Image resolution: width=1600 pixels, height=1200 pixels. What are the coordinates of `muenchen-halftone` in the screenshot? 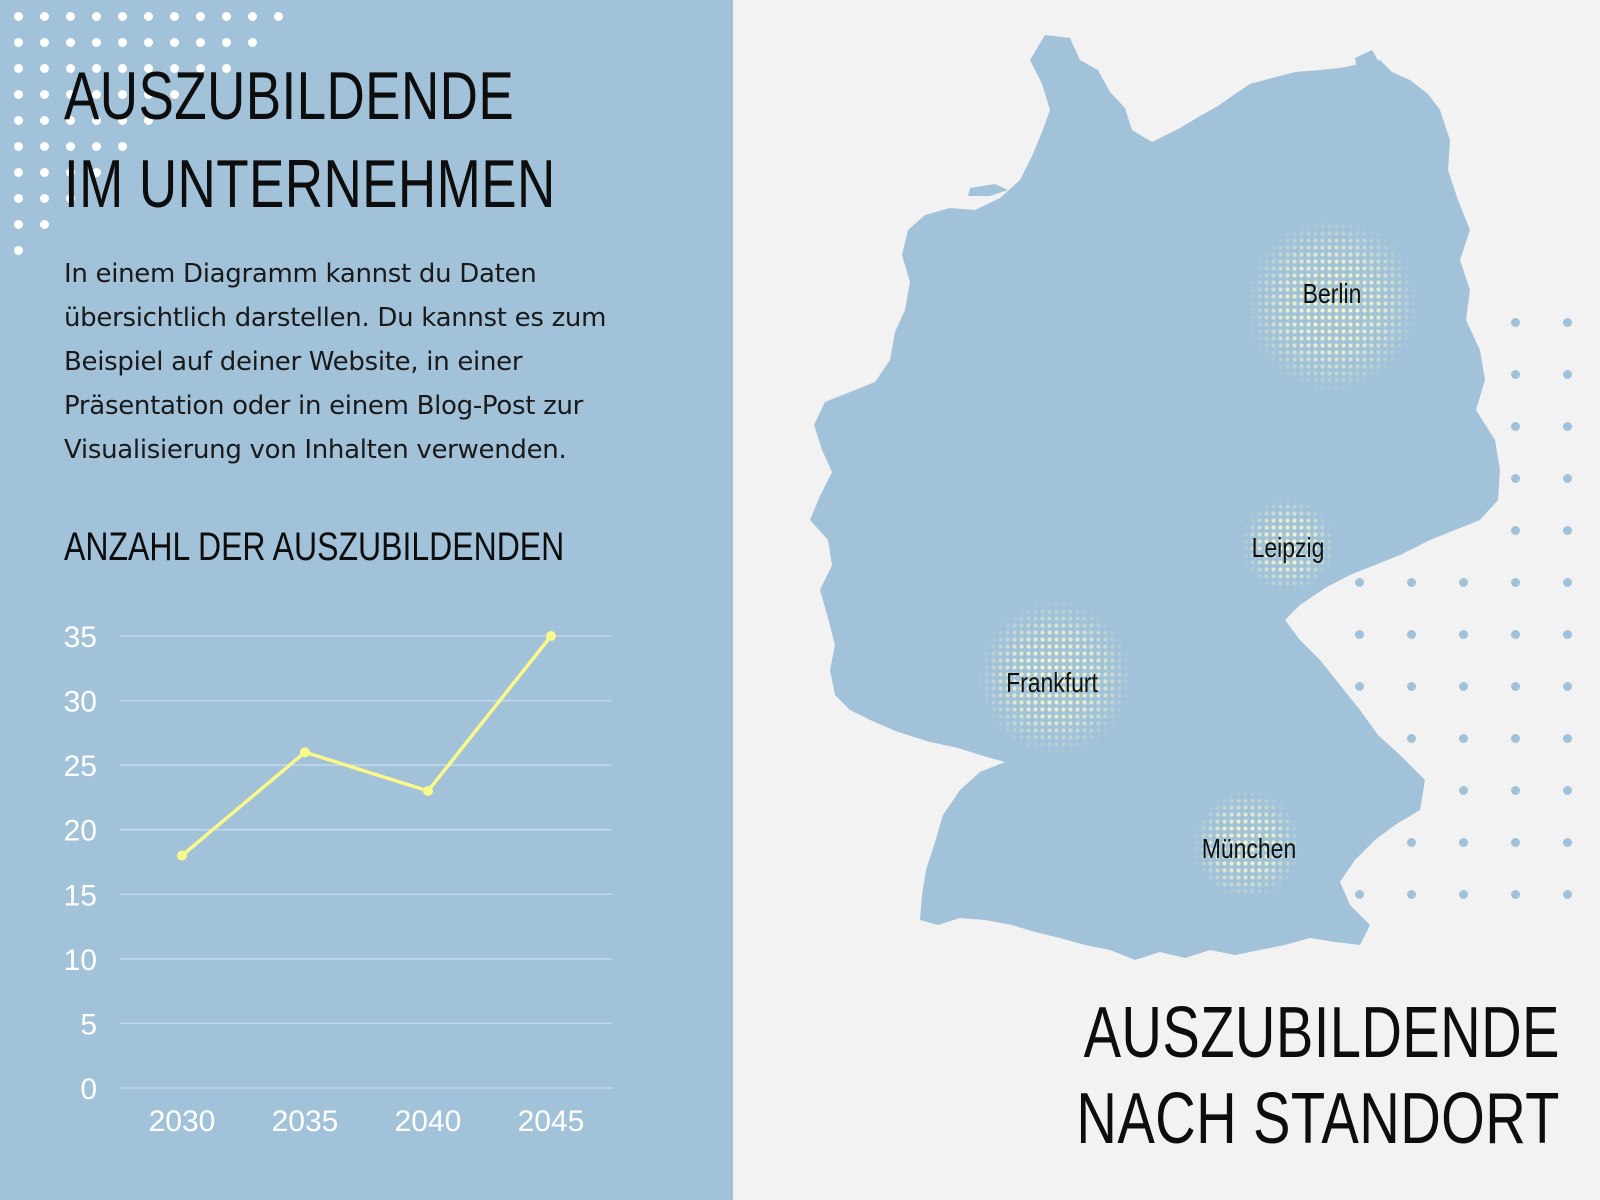 It's located at (1247, 845).